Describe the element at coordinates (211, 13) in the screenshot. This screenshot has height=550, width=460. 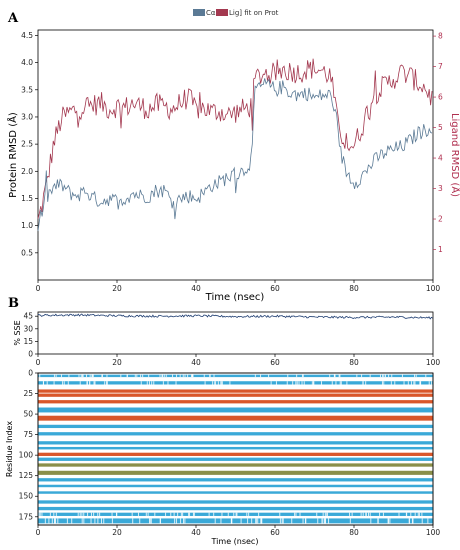
I see `legend-label-protein: Cα` at that location.